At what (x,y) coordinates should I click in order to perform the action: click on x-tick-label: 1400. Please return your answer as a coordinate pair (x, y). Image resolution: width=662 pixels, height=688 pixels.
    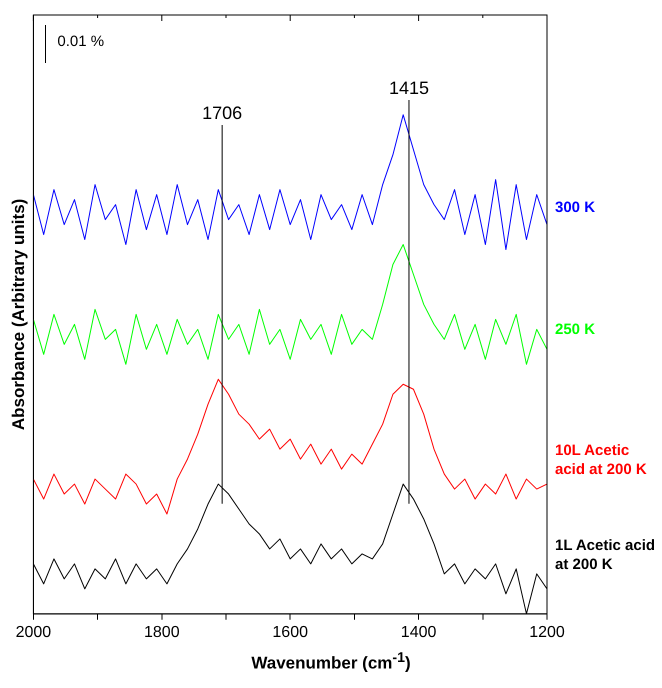
    Looking at the image, I should click on (418, 632).